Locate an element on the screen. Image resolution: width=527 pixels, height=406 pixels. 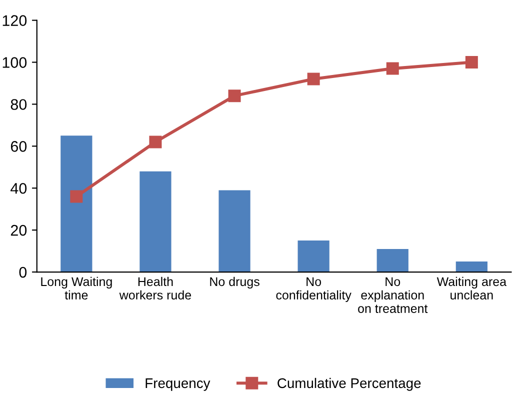
y-tick-label: 40 is located at coordinates (18, 188).